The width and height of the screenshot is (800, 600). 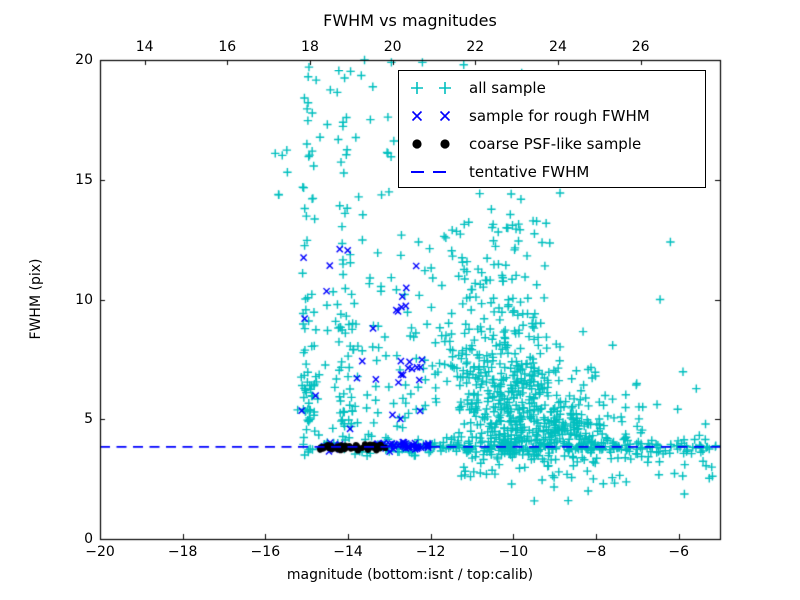 What do you see at coordinates (84, 179) in the screenshot?
I see `y-tick-label: 15` at bounding box center [84, 179].